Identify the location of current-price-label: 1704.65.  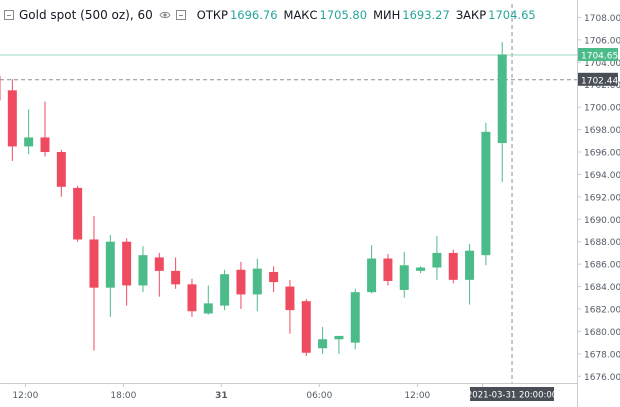
(599, 57).